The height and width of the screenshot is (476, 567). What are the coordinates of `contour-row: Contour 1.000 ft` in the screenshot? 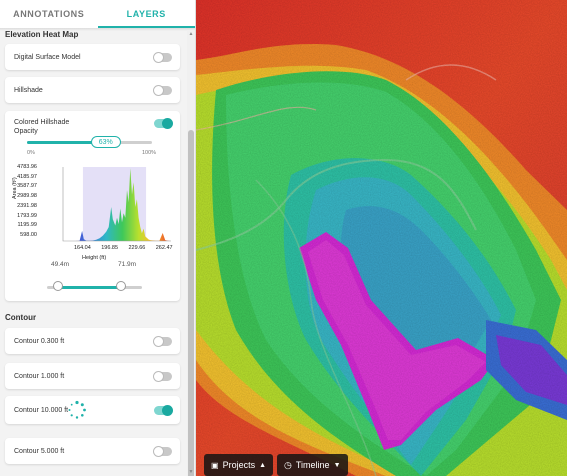 It's located at (92, 376).